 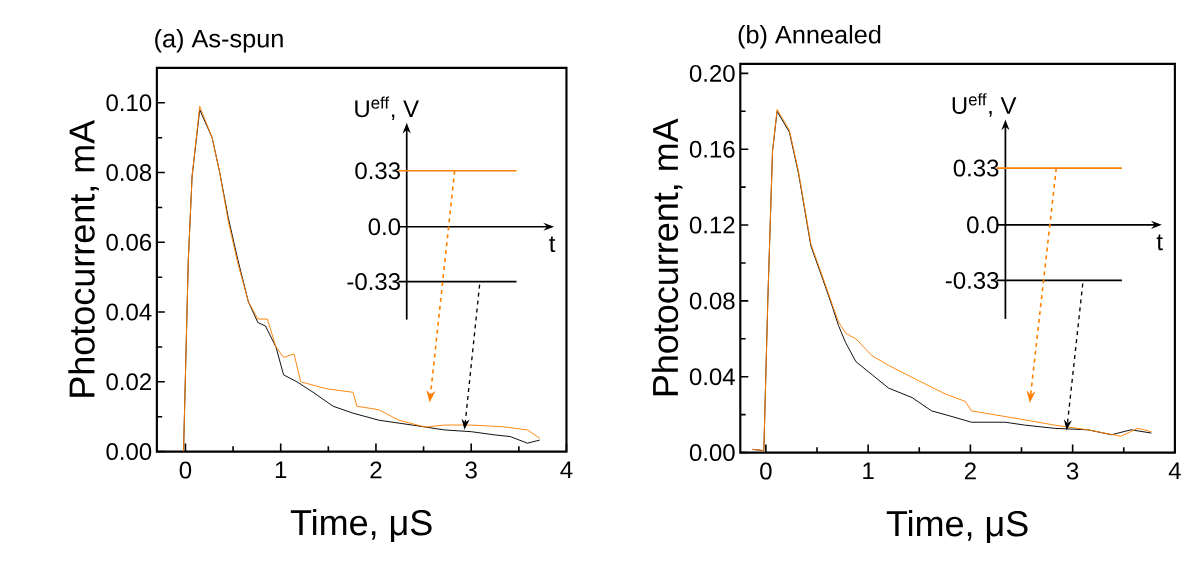 What do you see at coordinates (712, 225) in the screenshot?
I see `y-tick-label: 0.12` at bounding box center [712, 225].